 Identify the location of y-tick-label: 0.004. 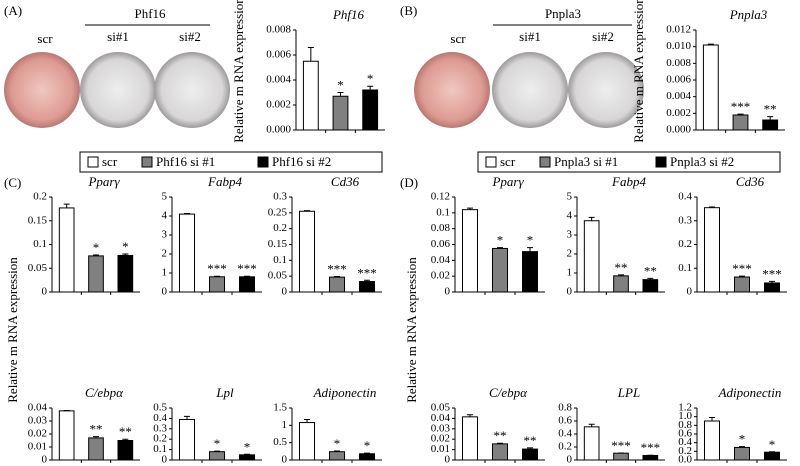
(278, 80).